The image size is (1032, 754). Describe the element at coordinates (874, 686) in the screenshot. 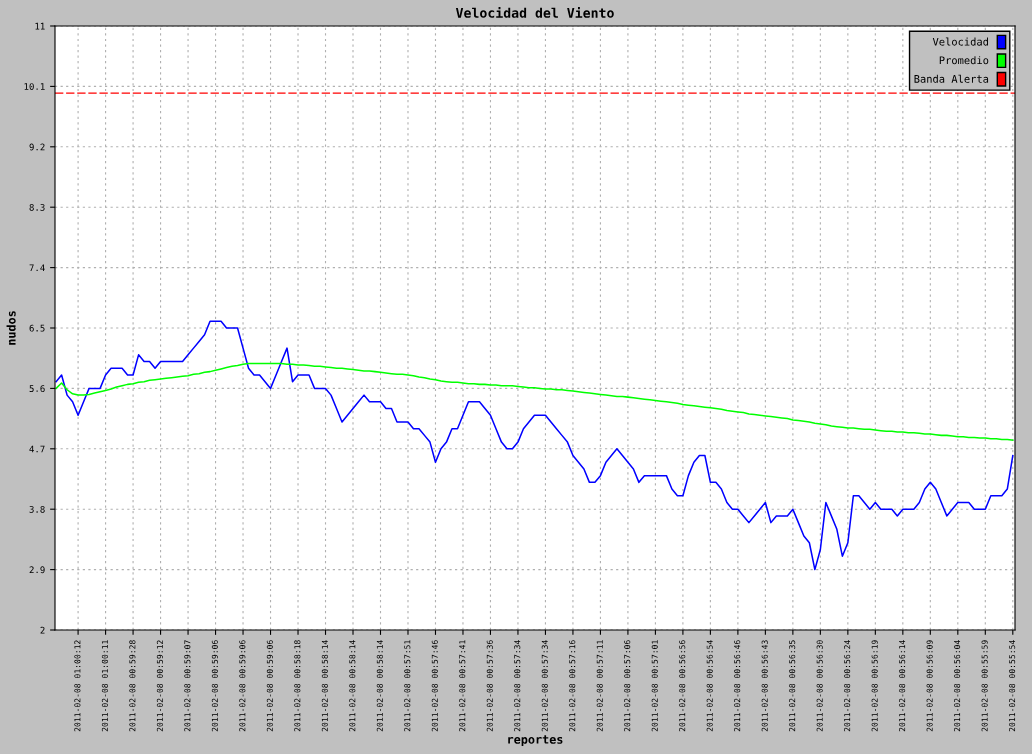

I see `x-tick-label: 2011-02-08 00:56:19` at that location.